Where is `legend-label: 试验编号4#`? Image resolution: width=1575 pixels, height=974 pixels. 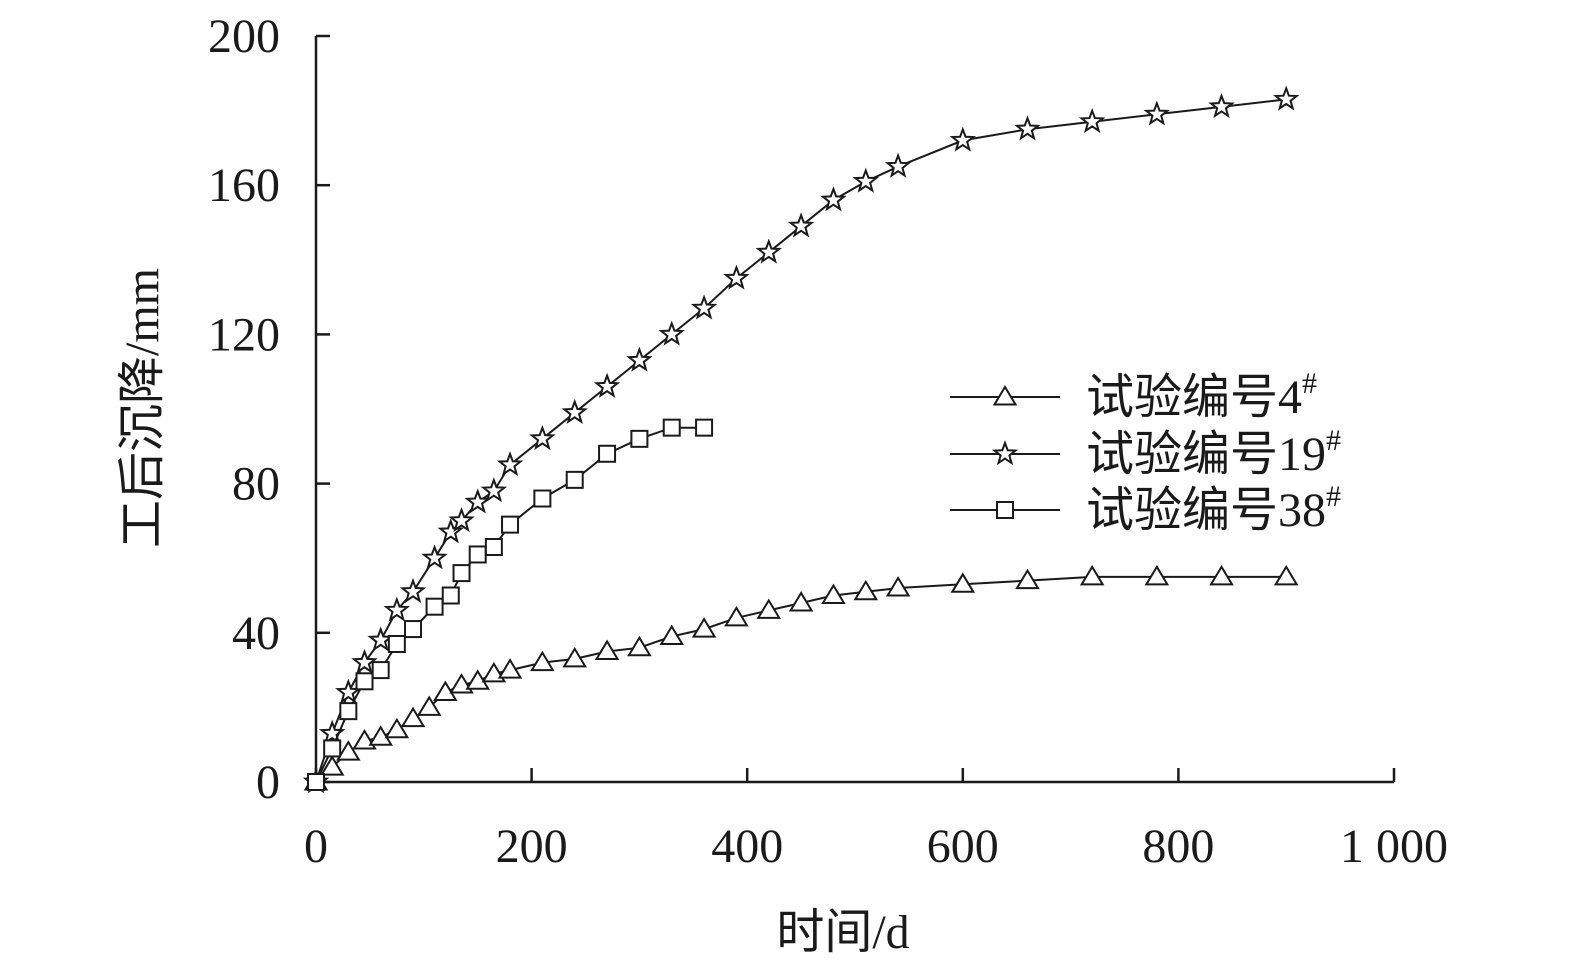
legend-label: 试验编号4# is located at coordinates (1201, 395).